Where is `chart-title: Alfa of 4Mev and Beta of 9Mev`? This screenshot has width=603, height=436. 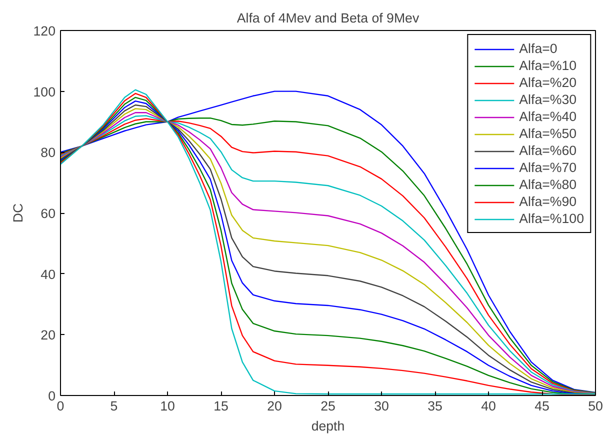
chart-title: Alfa of 4Mev and Beta of 9Mev is located at coordinates (328, 18).